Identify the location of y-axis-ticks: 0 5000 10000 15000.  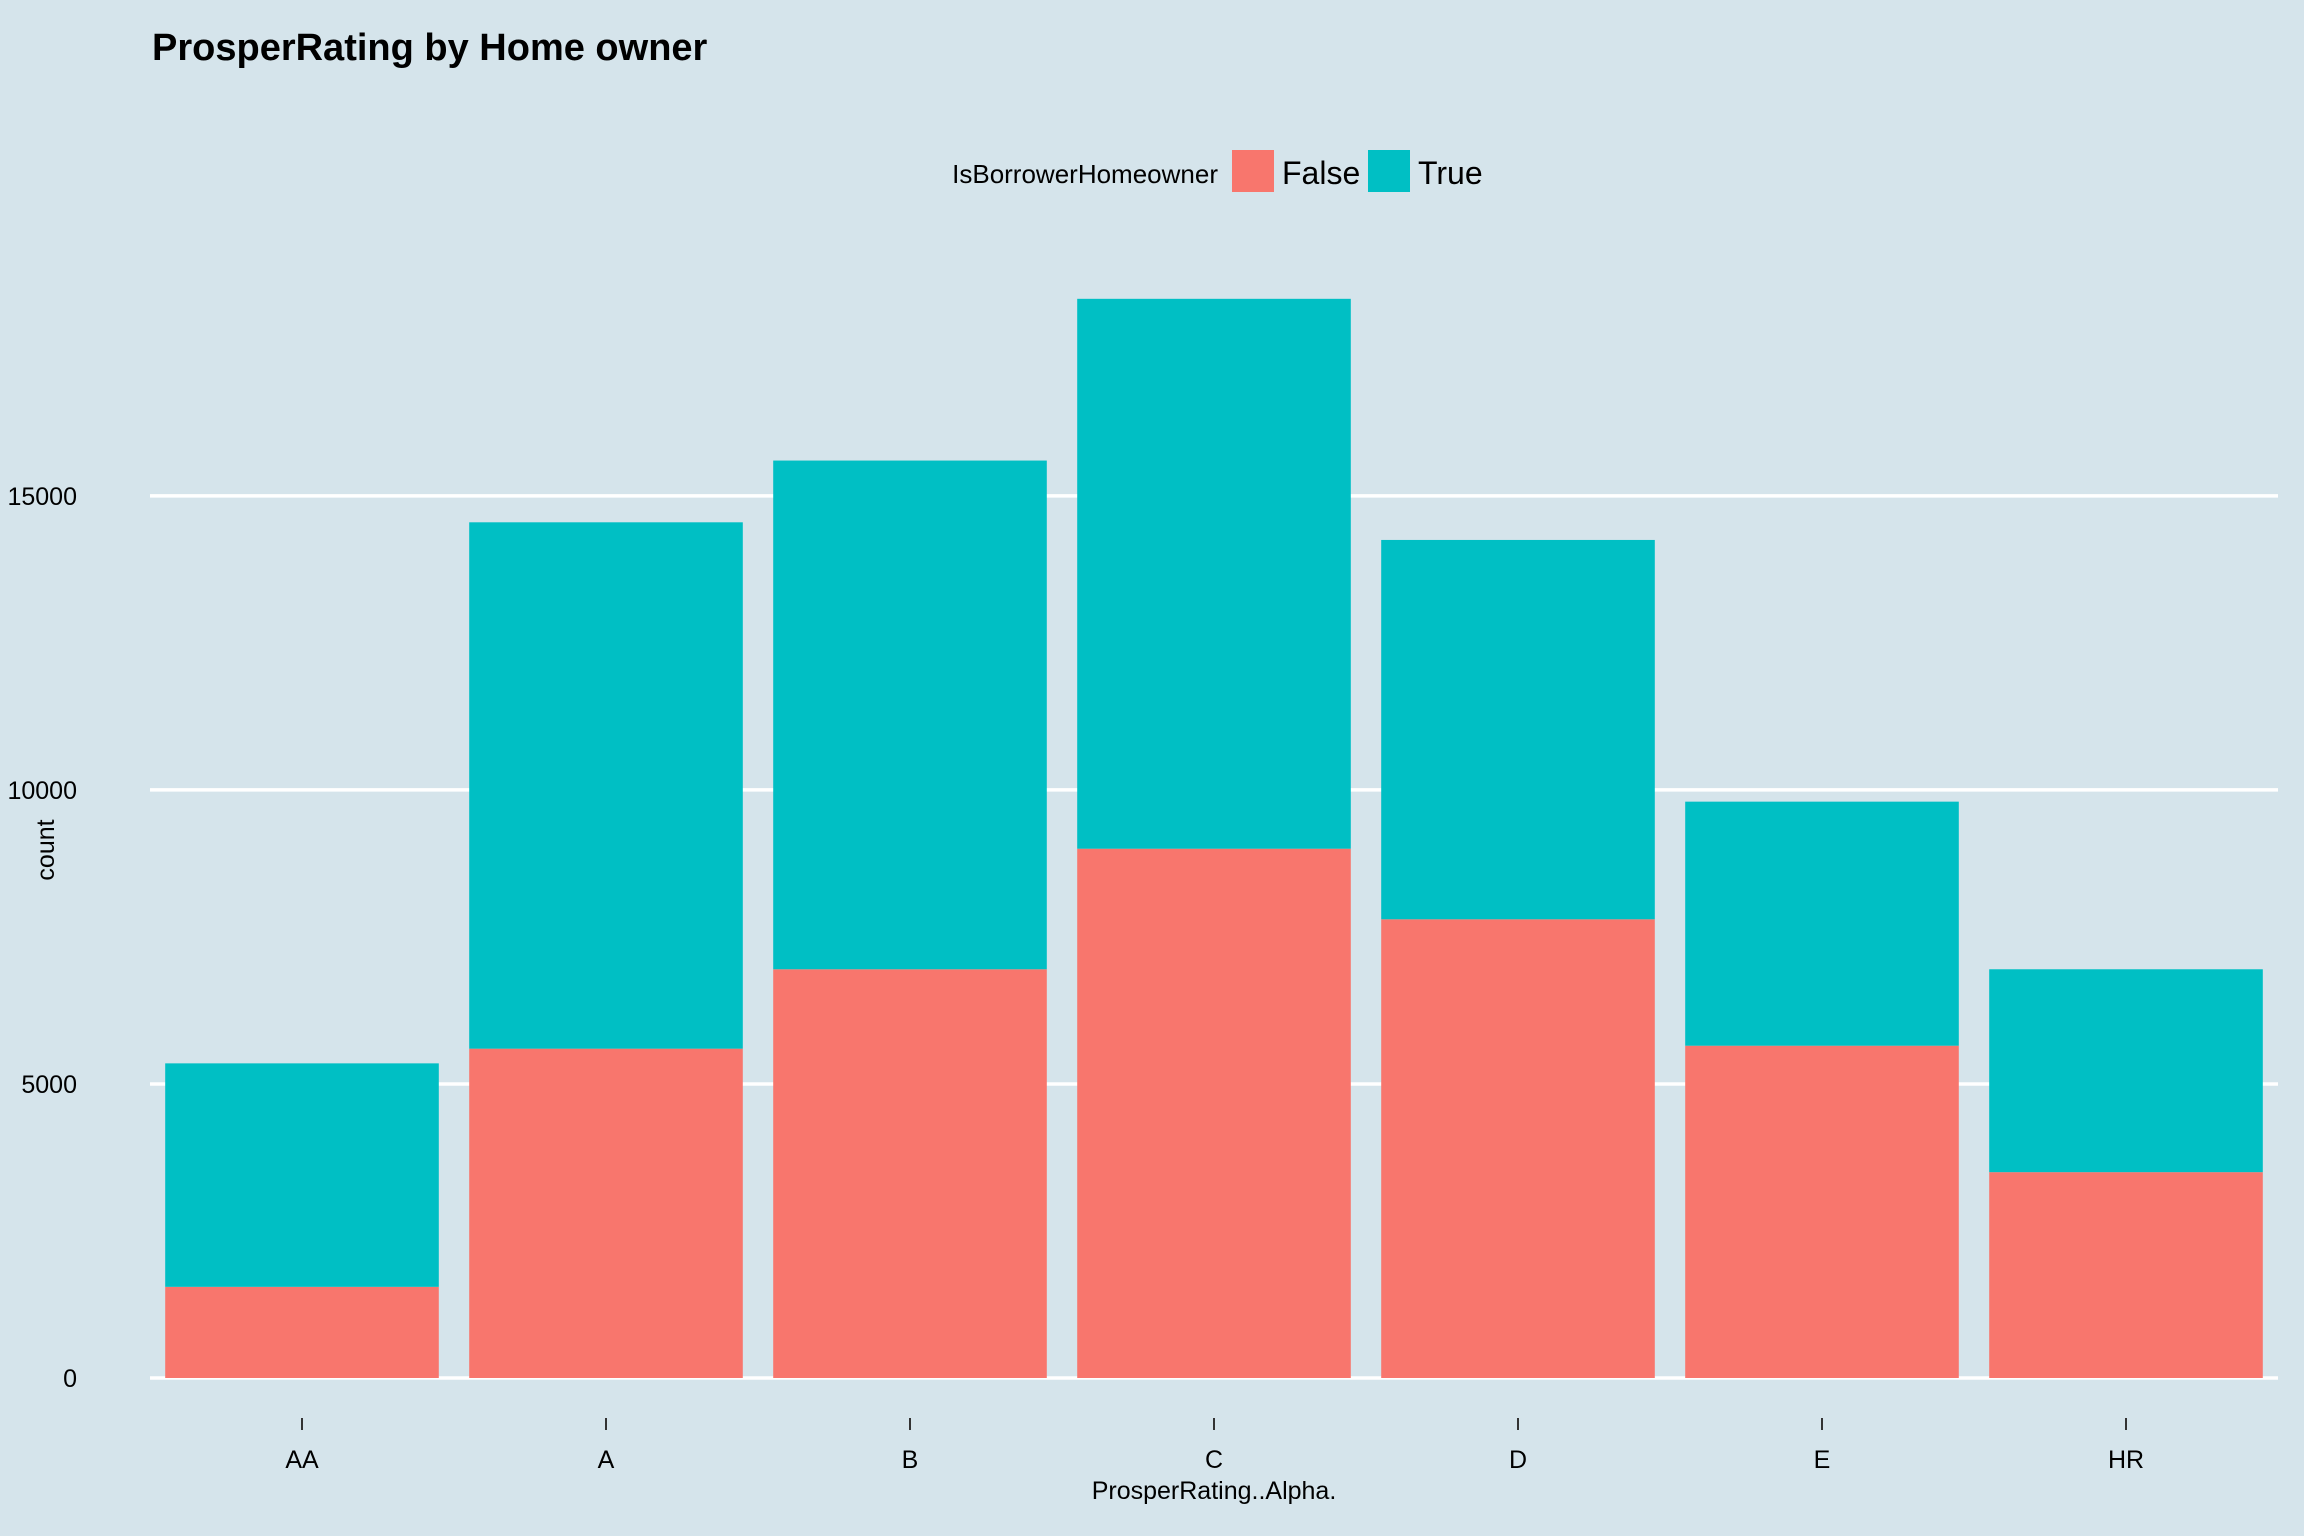
(42, 938).